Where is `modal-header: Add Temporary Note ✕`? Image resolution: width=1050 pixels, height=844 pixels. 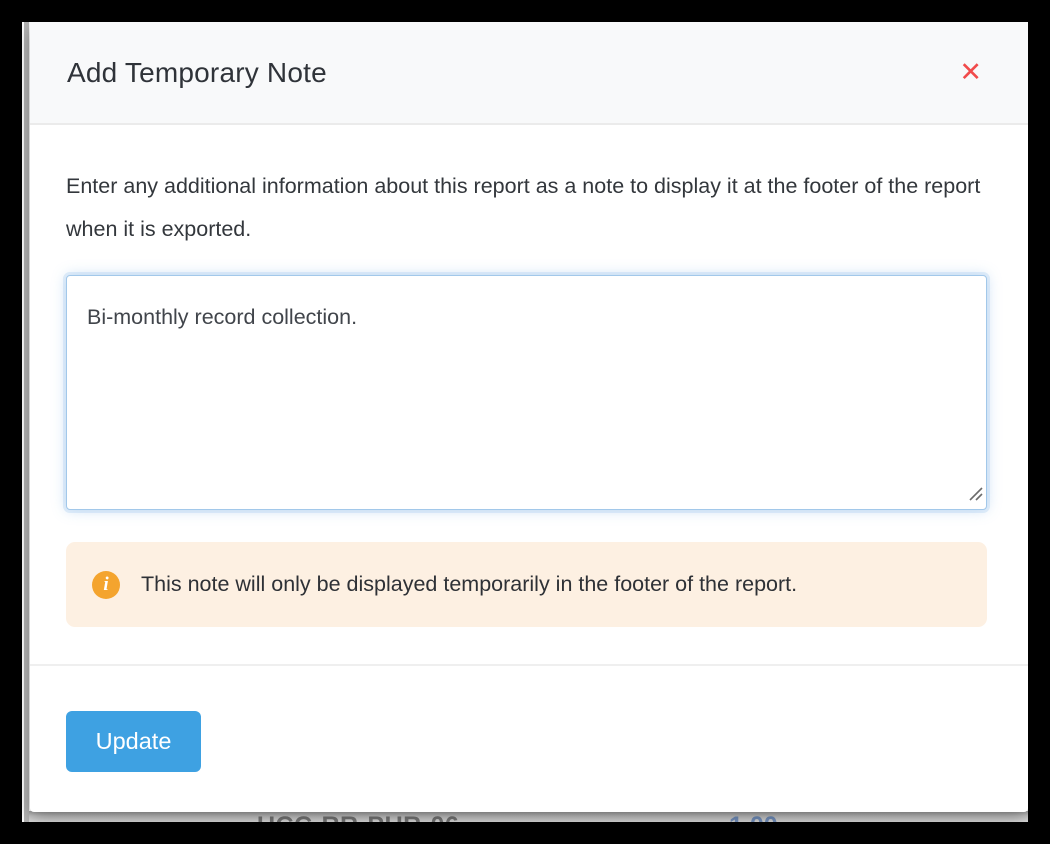 modal-header: Add Temporary Note ✕ is located at coordinates (529, 73).